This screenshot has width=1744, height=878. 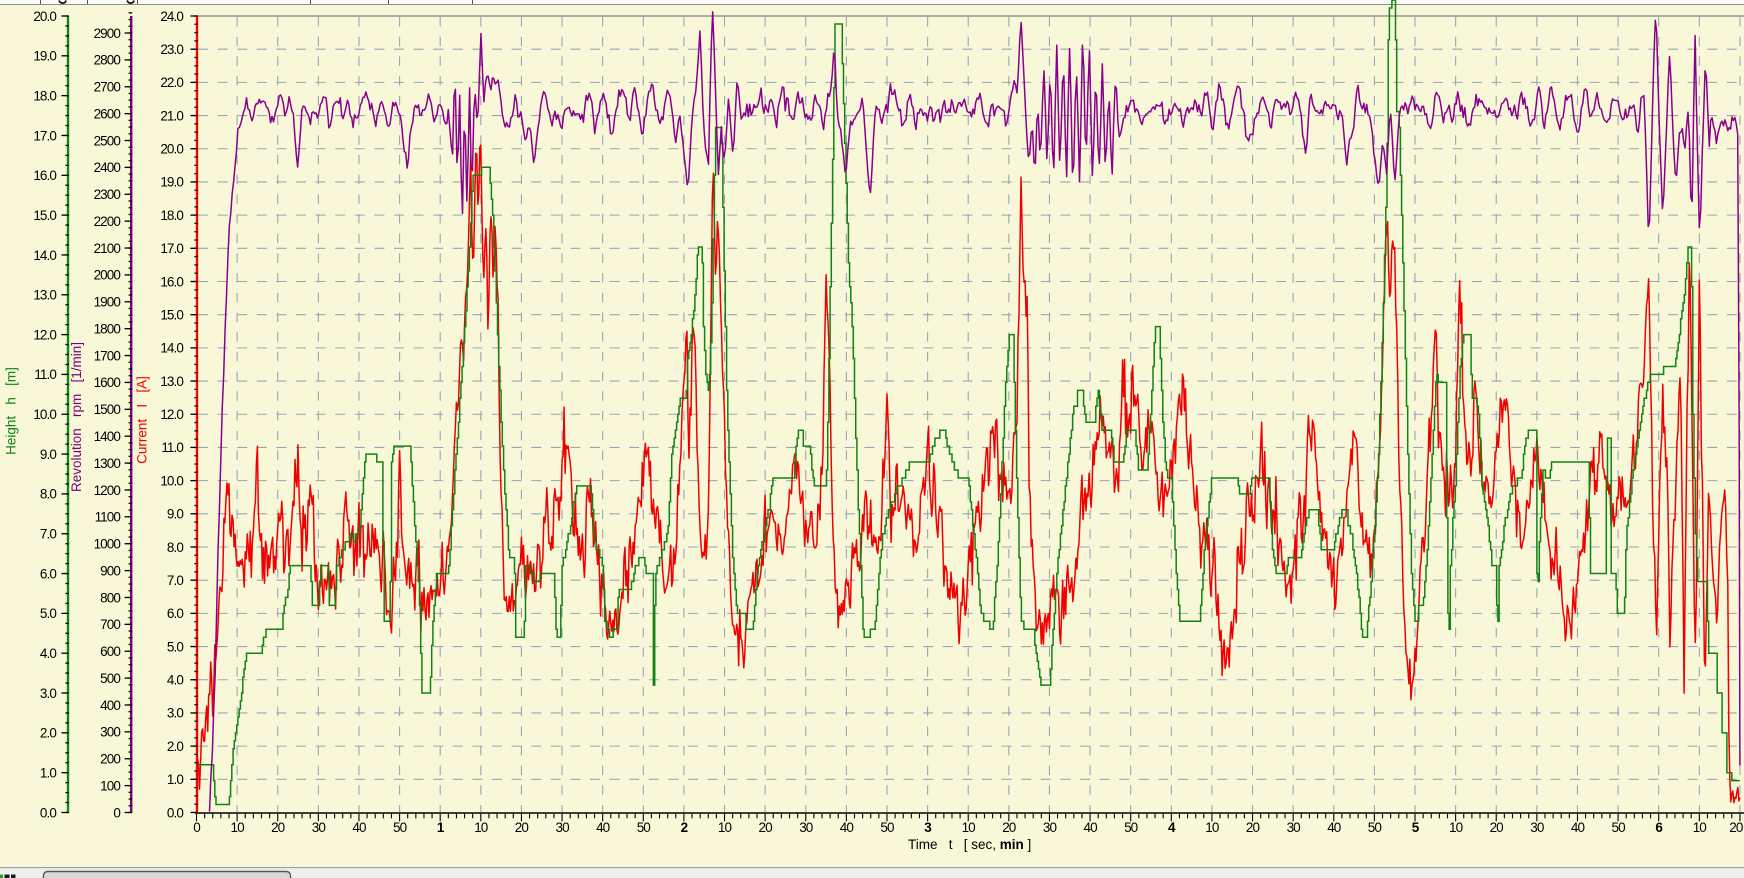 I want to click on svg-text: Revolution rpm [1/min], so click(x=76, y=417).